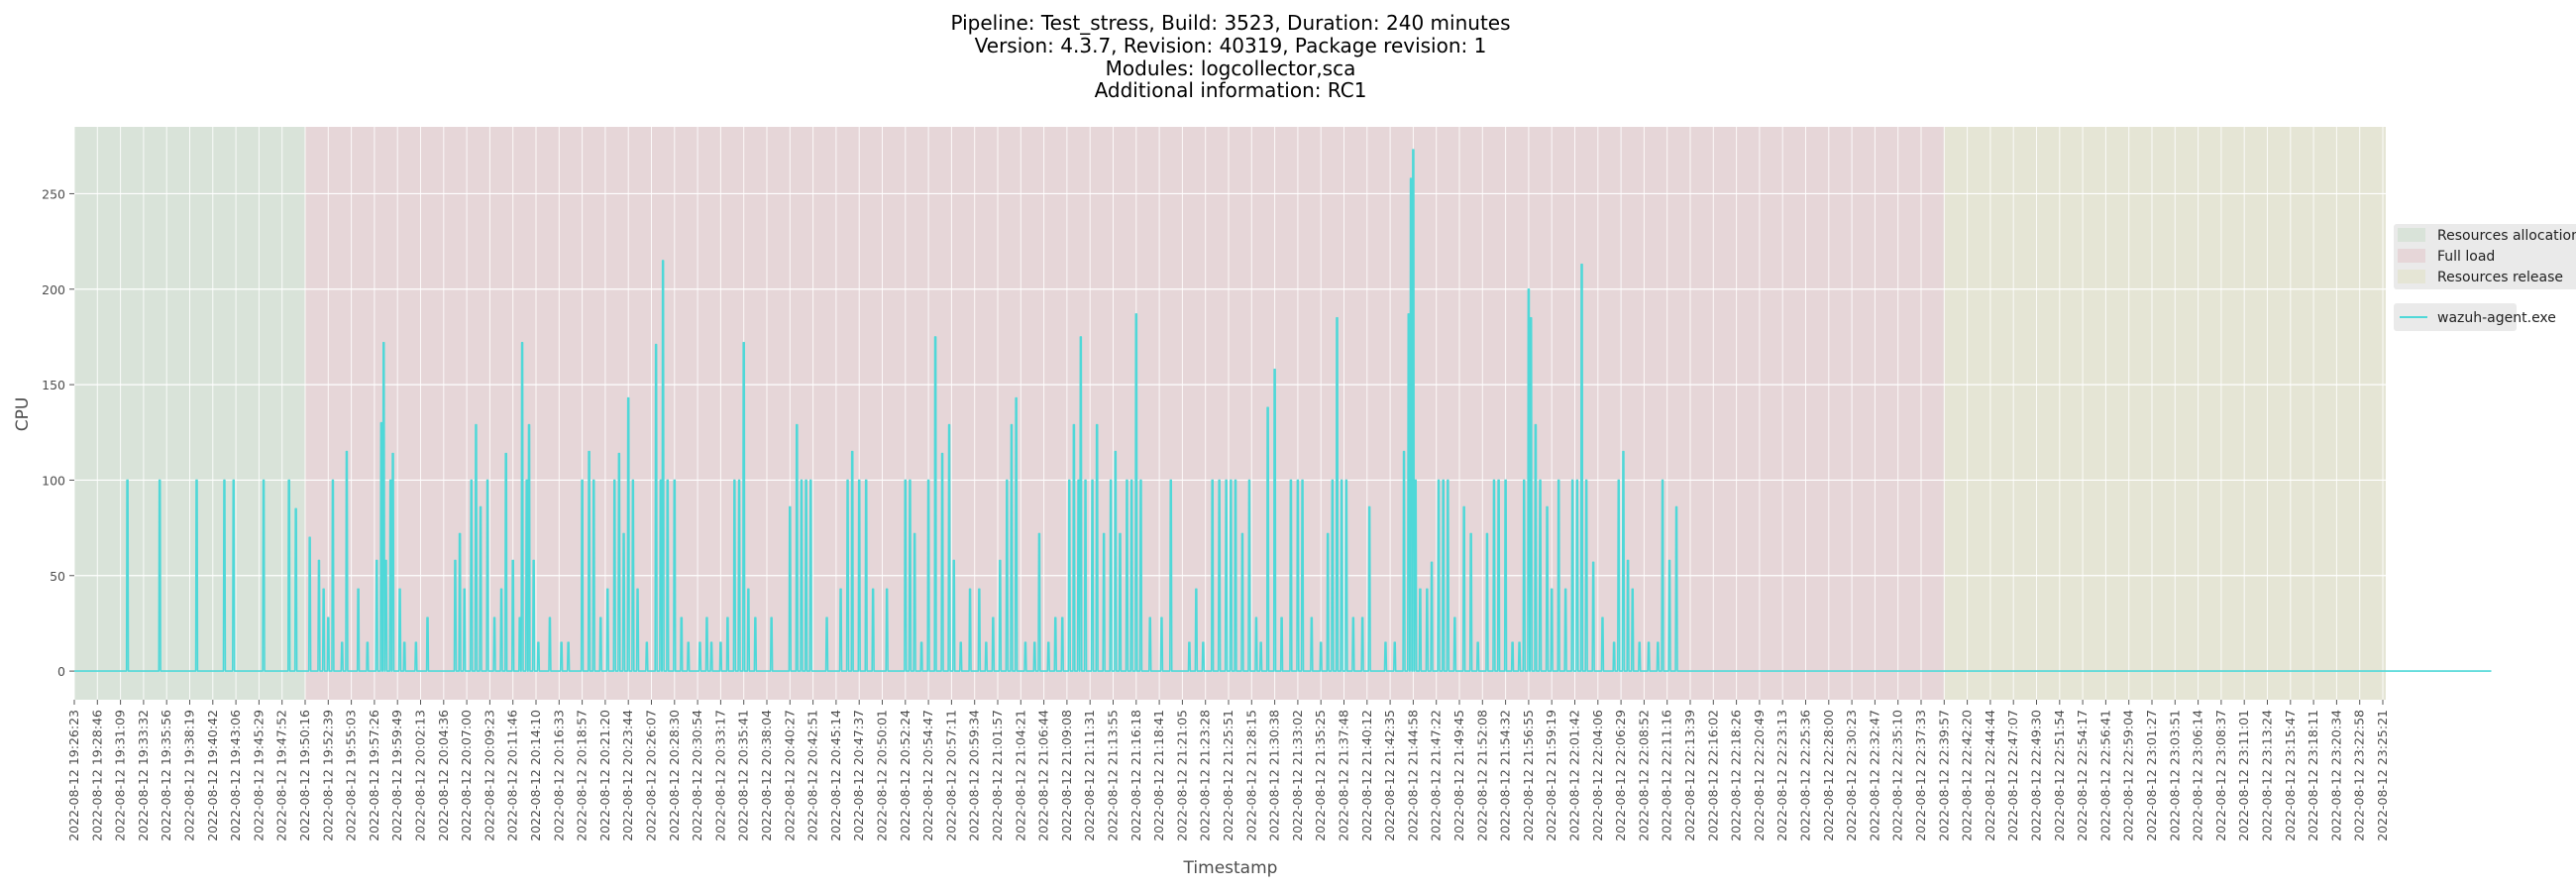 This screenshot has height=892, width=2576. Describe the element at coordinates (2104, 775) in the screenshot. I see `x-tick-label-88: 2022-08-12 22:56:41` at that location.